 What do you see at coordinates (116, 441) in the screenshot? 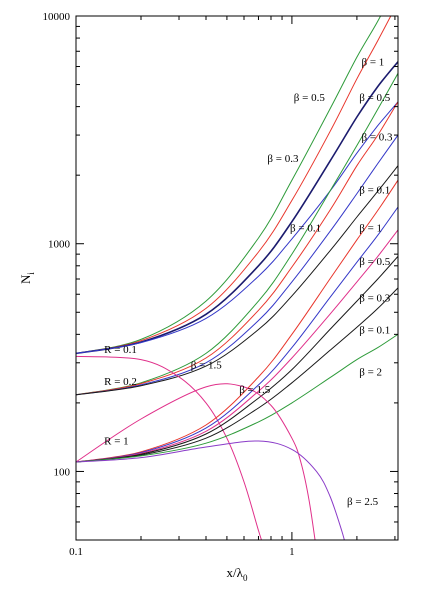
I see `curve-label: R = 1` at bounding box center [116, 441].